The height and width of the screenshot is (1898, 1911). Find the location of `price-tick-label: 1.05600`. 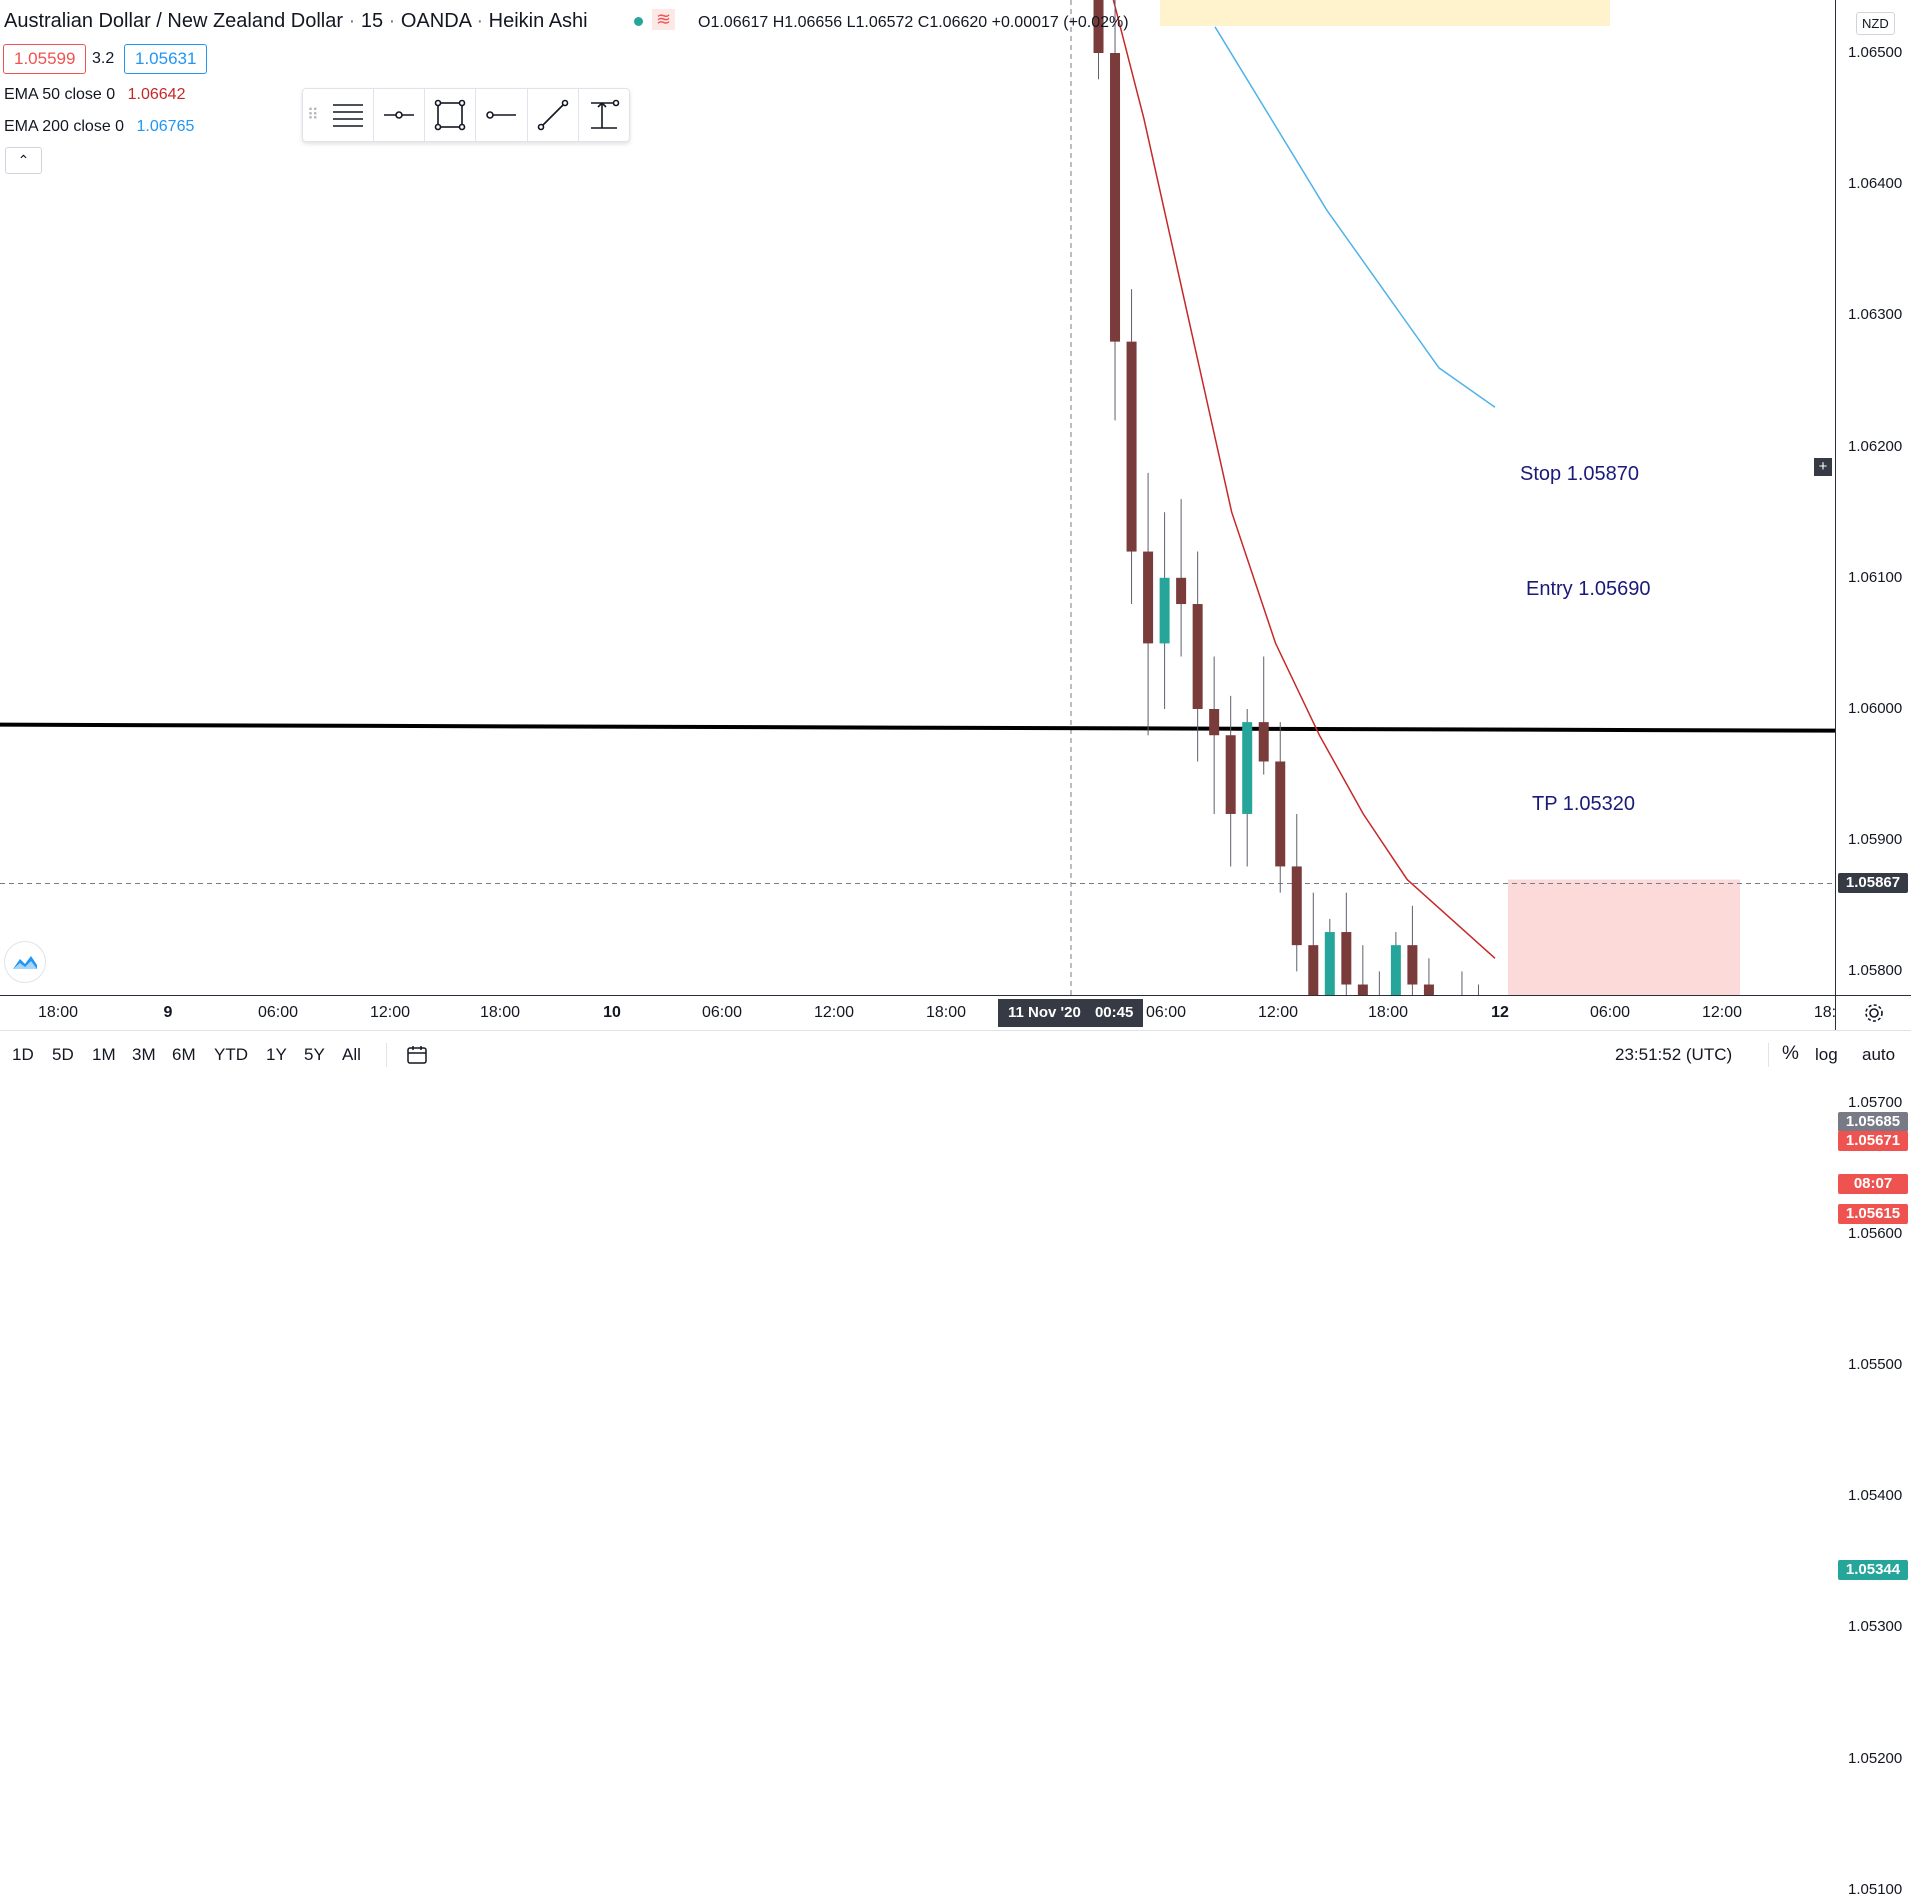

price-tick-label: 1.05600 is located at coordinates (1875, 1233).